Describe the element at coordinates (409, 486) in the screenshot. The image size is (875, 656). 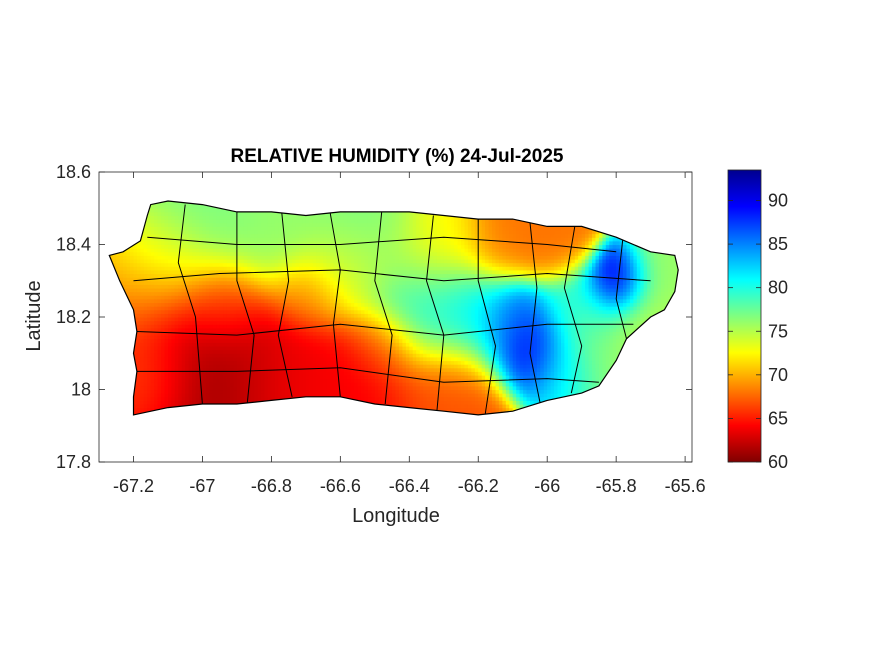
I see `x-tick-label: -66.4` at that location.